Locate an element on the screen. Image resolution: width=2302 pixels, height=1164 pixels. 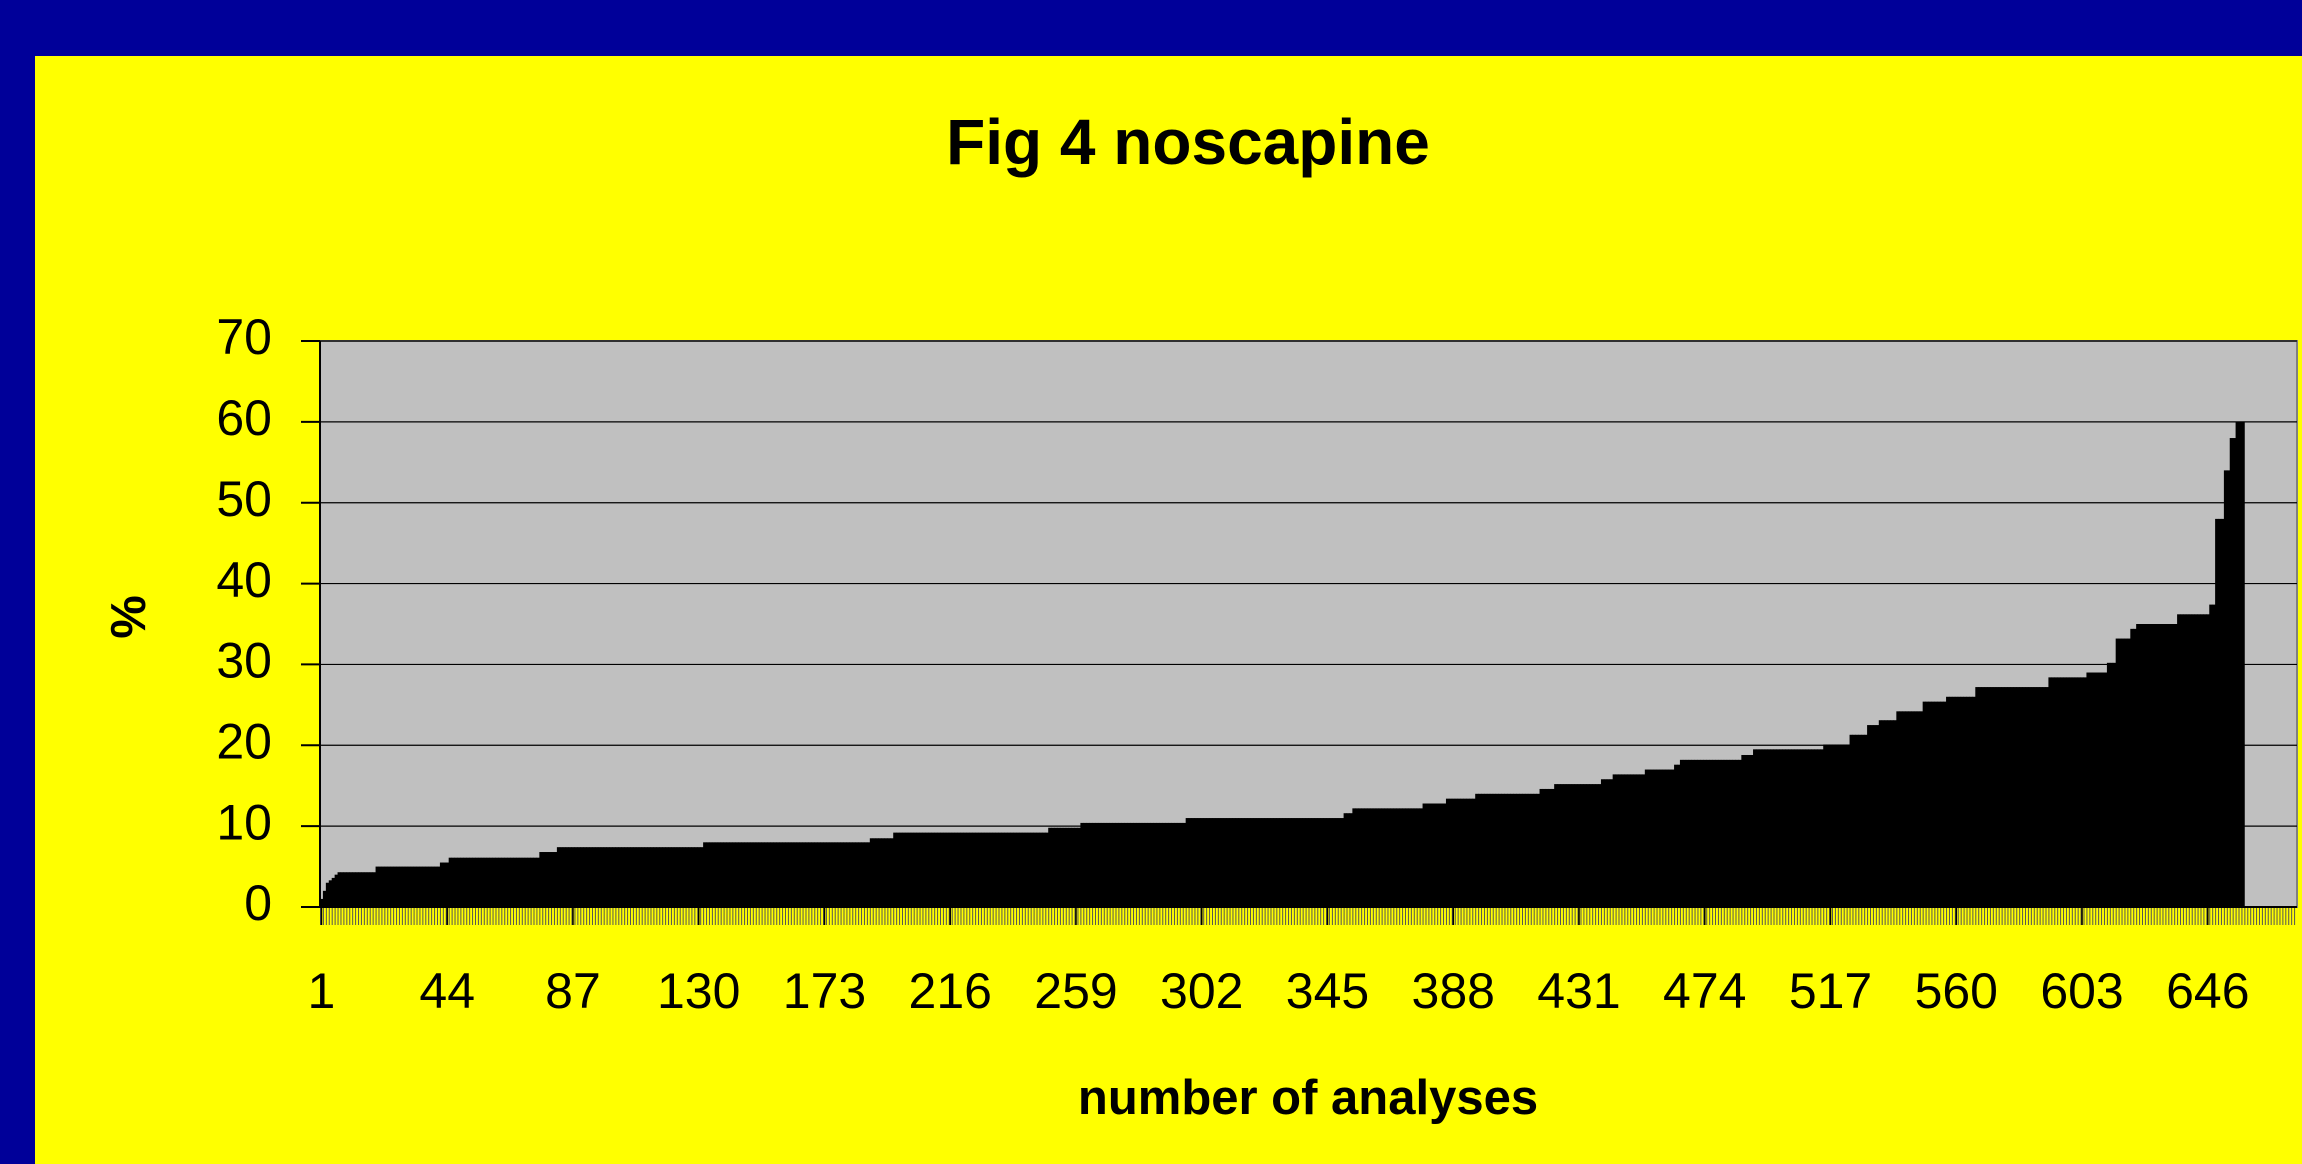
x-tick-label: 130 is located at coordinates (698, 991).